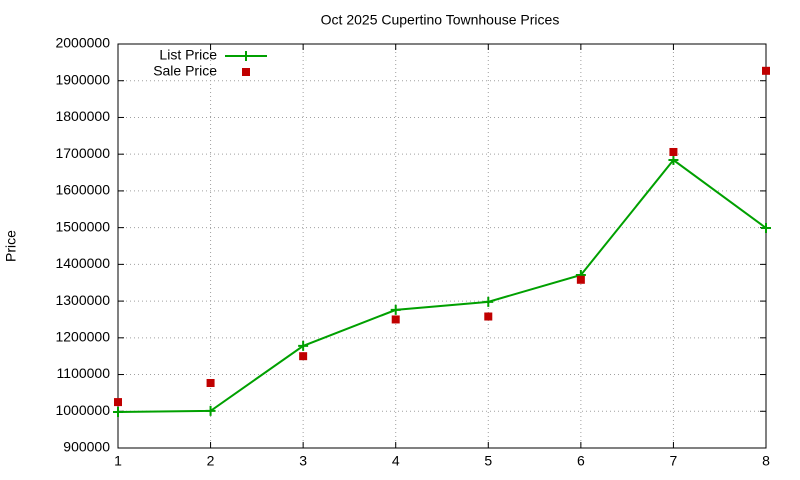  I want to click on legend-label: List Price, so click(188, 55).